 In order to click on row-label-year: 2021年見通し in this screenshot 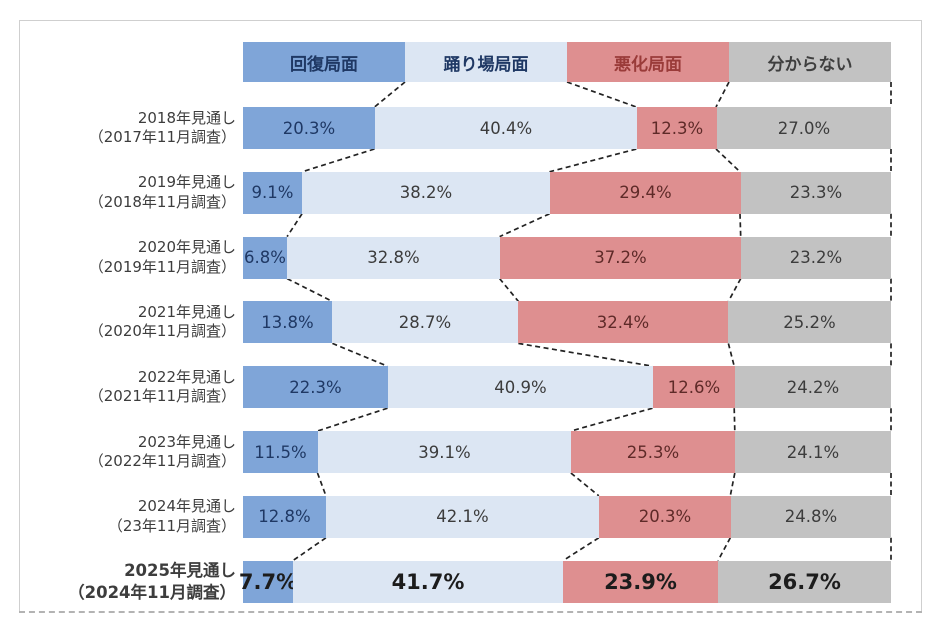, I will do `click(186, 311)`.